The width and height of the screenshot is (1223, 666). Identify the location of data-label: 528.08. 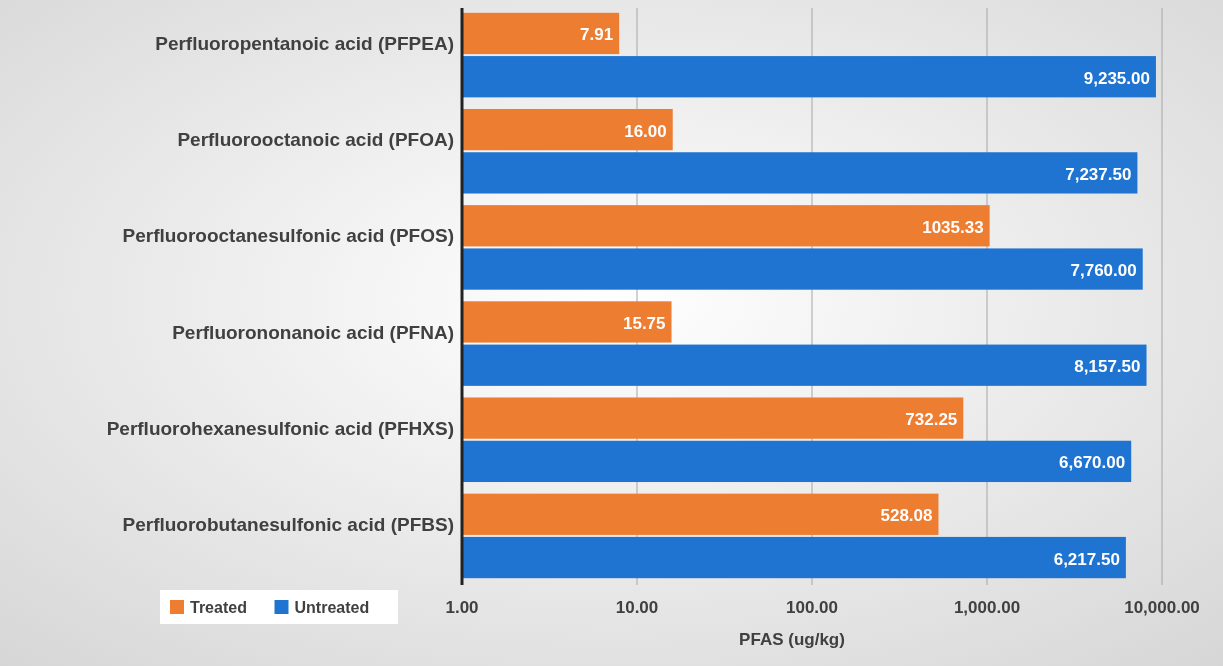
(906, 516).